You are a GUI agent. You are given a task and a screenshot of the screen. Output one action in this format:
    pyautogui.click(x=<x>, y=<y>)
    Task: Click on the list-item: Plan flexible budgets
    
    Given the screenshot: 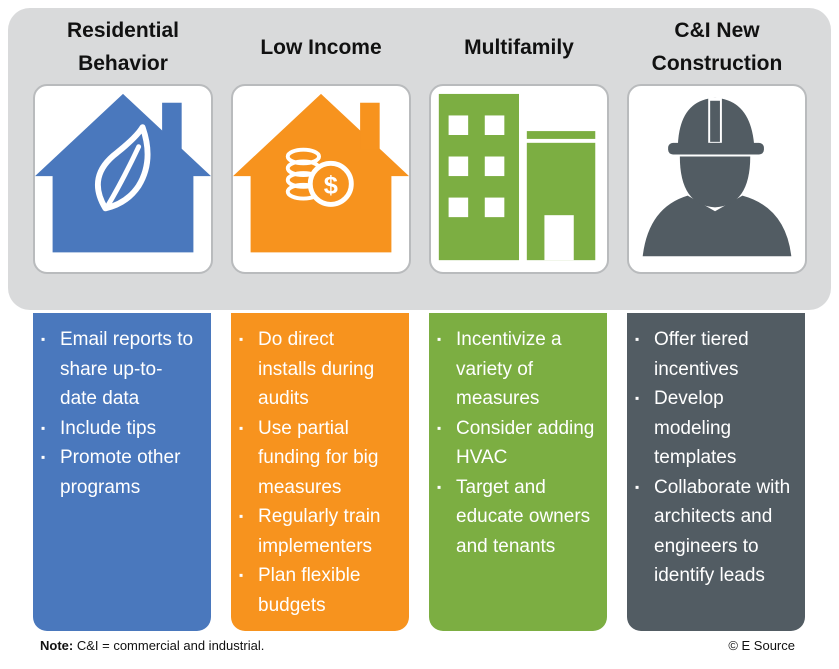 What is the action you would take?
    pyautogui.click(x=318, y=590)
    